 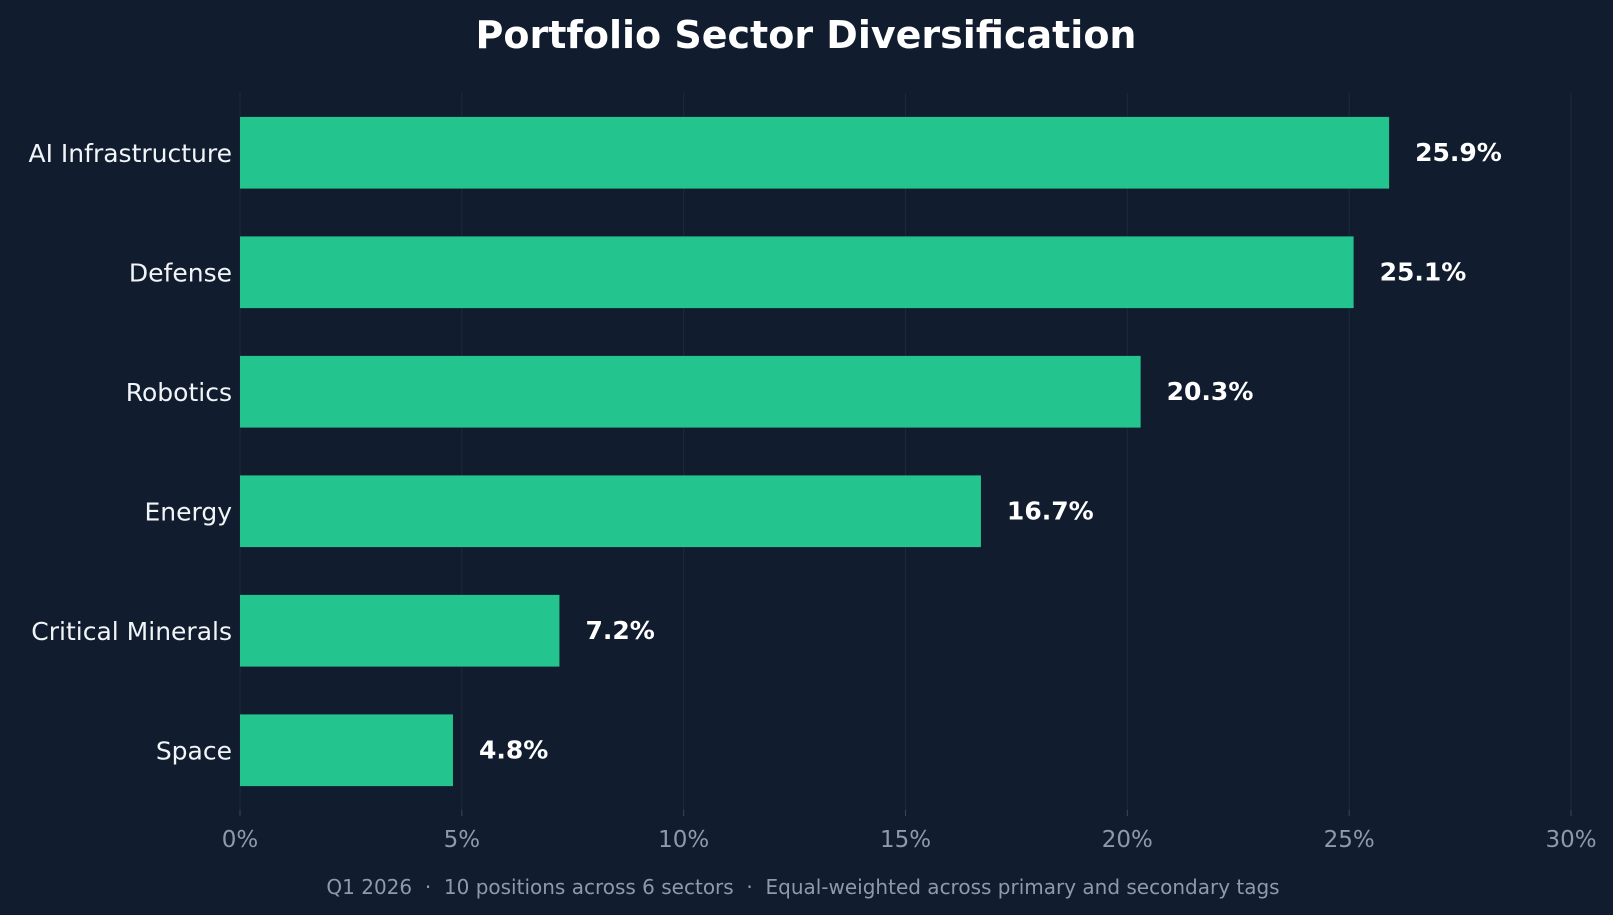 What do you see at coordinates (513, 749) in the screenshot?
I see `value-label: 4.8%` at bounding box center [513, 749].